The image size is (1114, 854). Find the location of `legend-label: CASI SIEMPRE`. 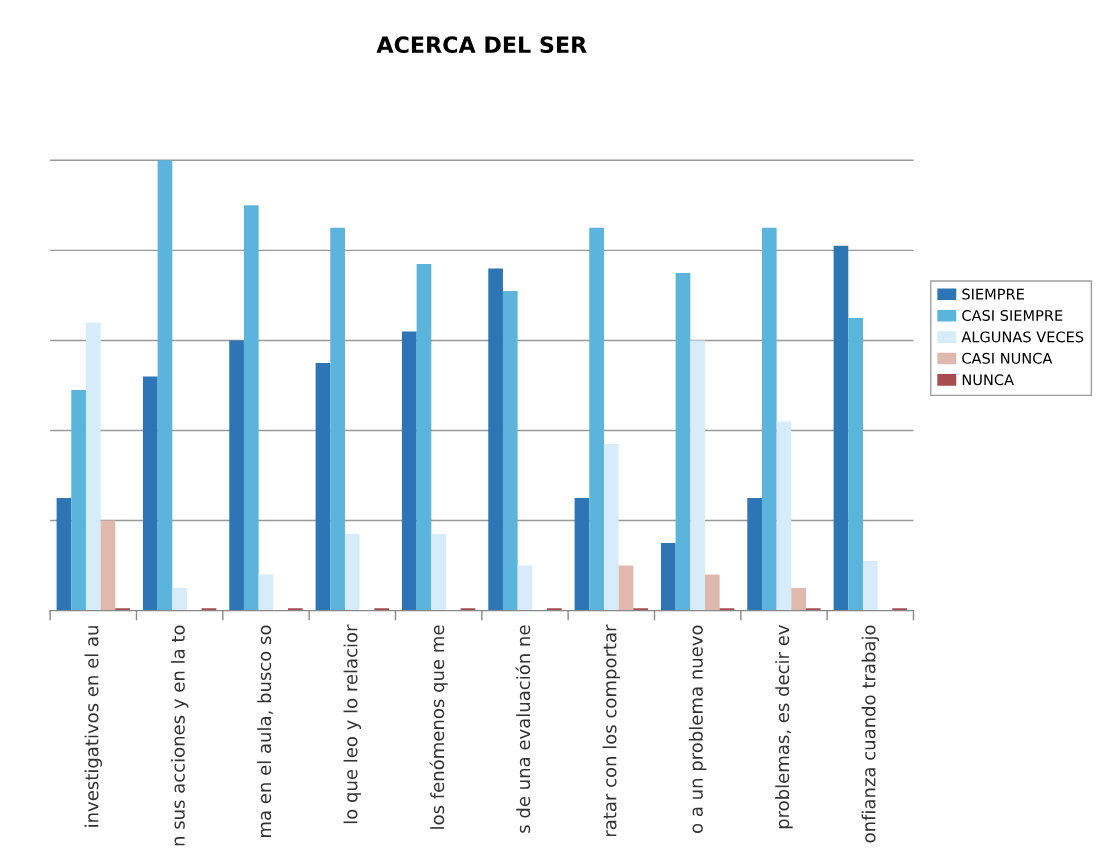

legend-label: CASI SIEMPRE is located at coordinates (1012, 315).